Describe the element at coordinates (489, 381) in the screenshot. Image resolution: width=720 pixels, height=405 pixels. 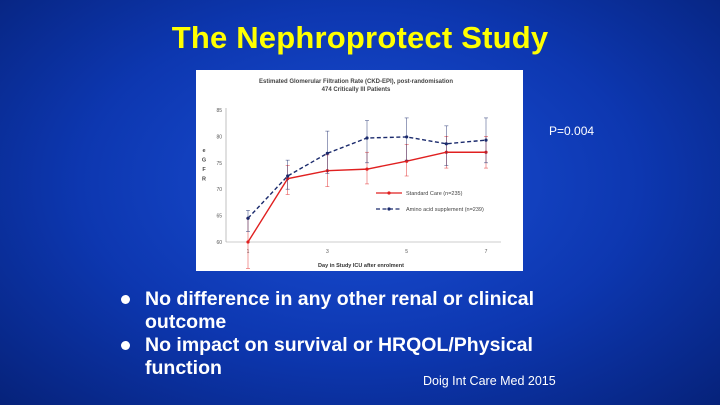
I see `citation: Doig Int Care Med 2015` at that location.